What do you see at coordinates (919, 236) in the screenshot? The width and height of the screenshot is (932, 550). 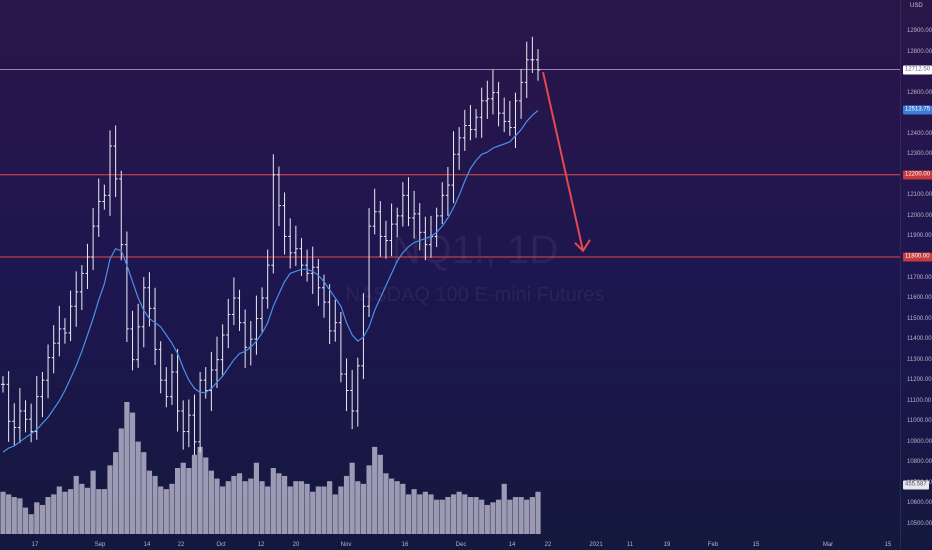 I see `price-tick-label: 11900.00` at bounding box center [919, 236].